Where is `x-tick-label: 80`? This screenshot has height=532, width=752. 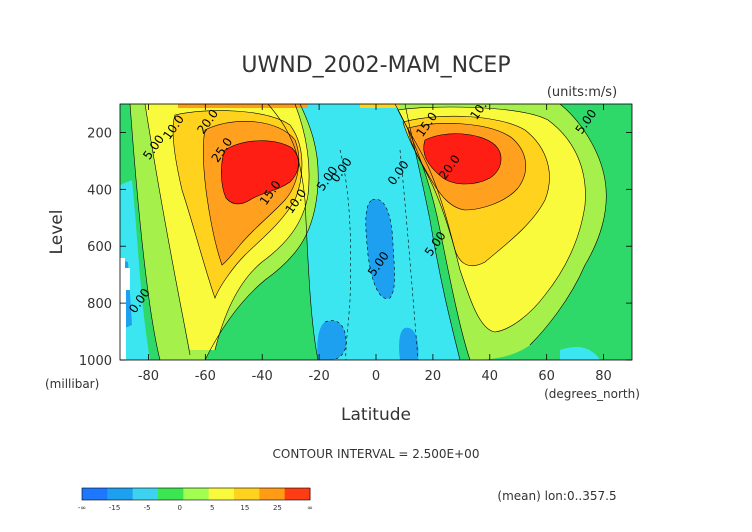
x-tick-label: 80 is located at coordinates (603, 376).